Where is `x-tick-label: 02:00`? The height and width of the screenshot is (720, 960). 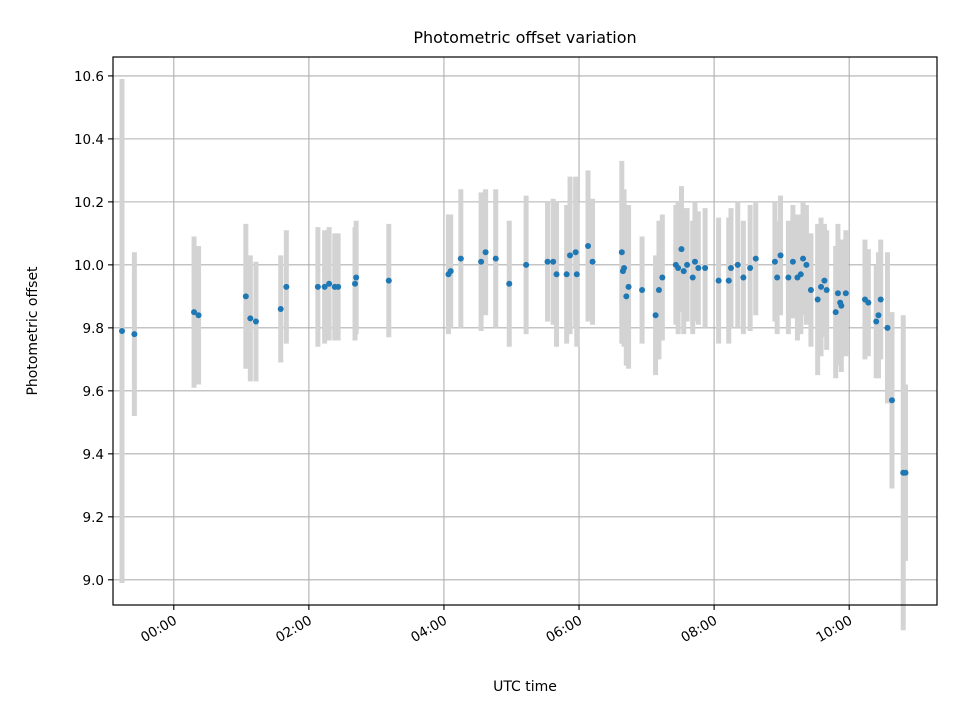
x-tick-label: 02:00 is located at coordinates (294, 629).